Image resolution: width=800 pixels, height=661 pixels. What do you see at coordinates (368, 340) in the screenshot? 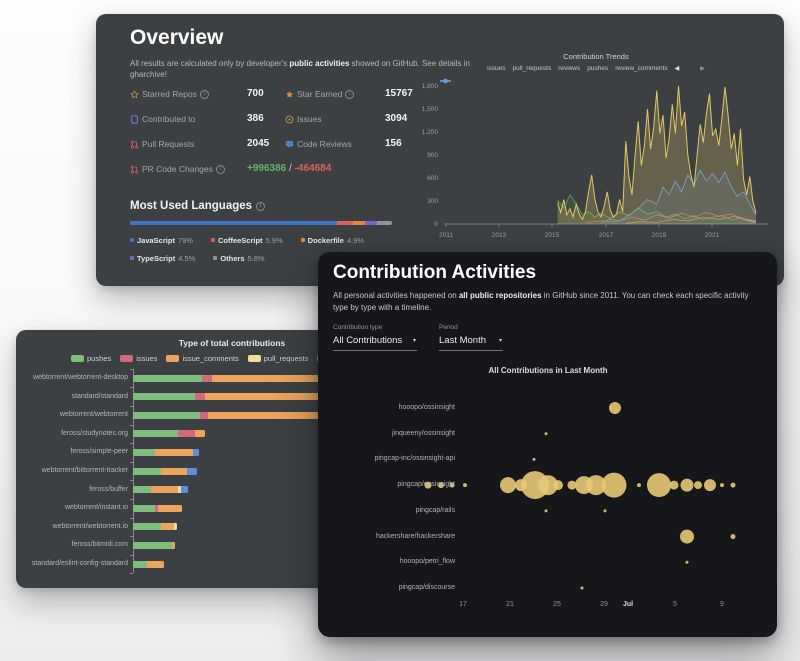
I see `filter-value: All Contributions` at bounding box center [368, 340].